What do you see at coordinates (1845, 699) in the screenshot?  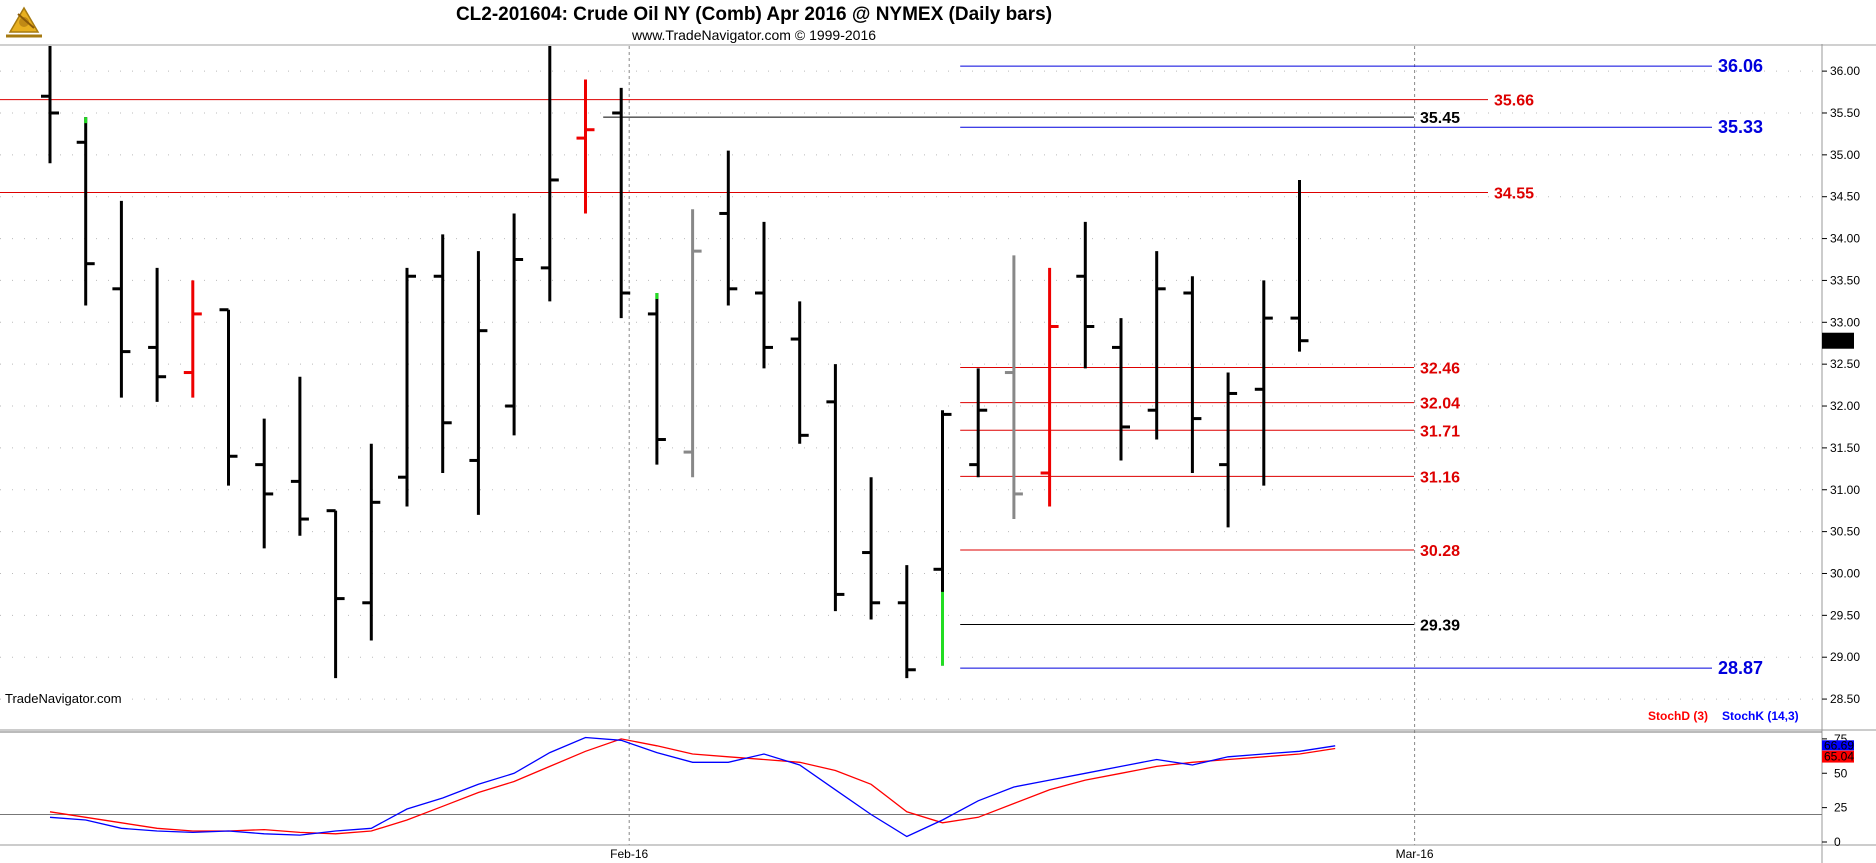 I see `price-tick-label: 28.50` at bounding box center [1845, 699].